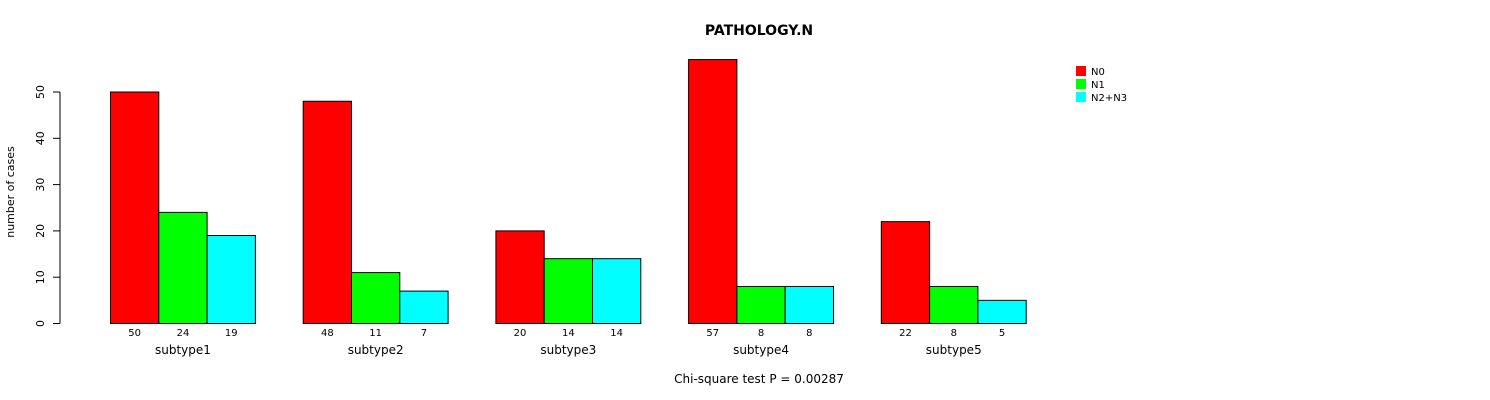  What do you see at coordinates (40, 92) in the screenshot?
I see `y-tick-label: 50` at bounding box center [40, 92].